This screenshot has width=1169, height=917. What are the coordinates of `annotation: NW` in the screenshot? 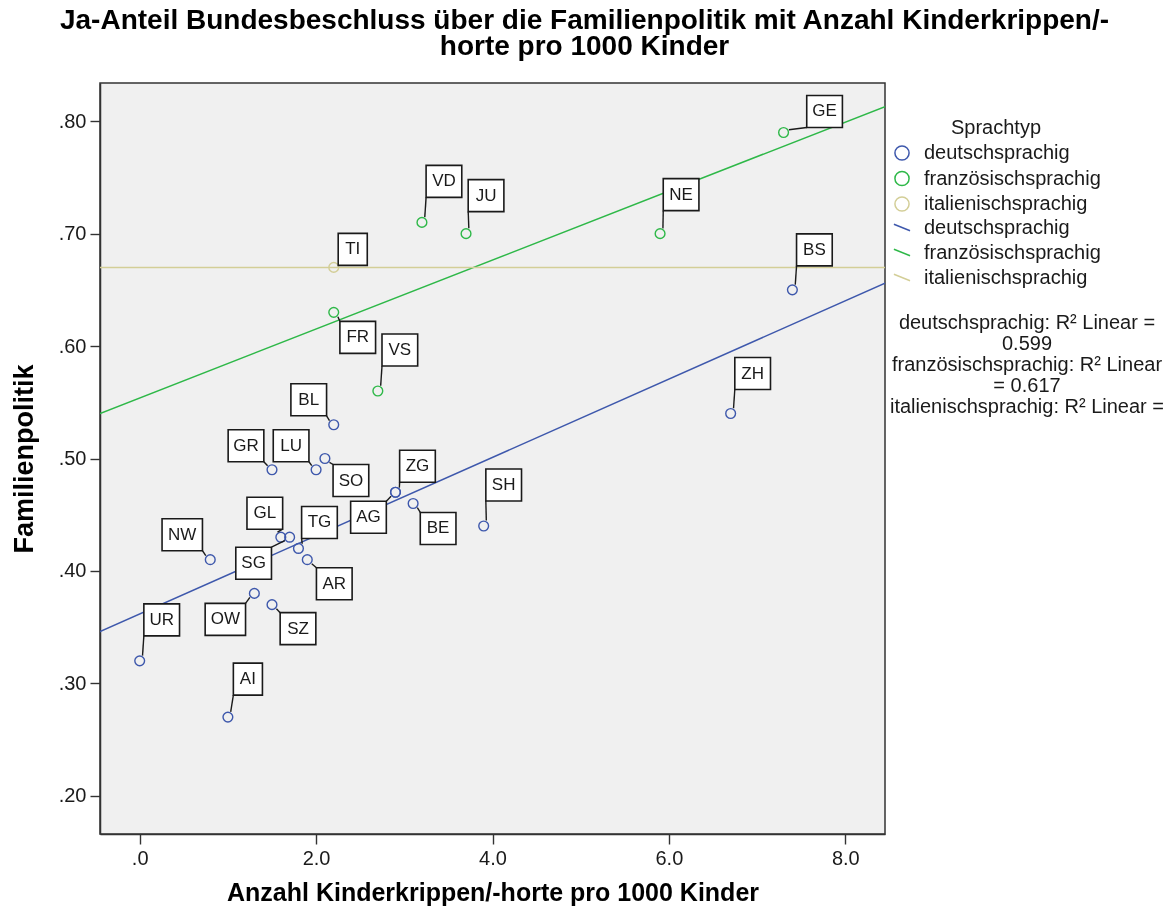 It's located at (182, 534).